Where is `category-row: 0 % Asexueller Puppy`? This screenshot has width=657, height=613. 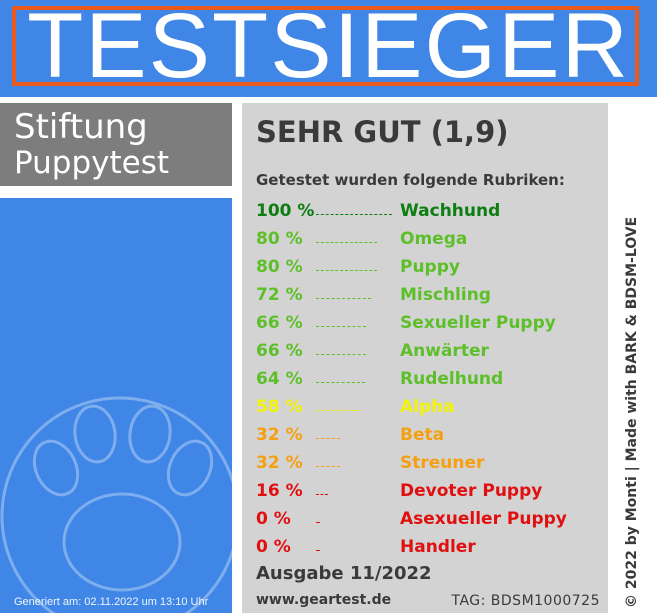 category-row: 0 % Asexueller Puppy is located at coordinates (432, 521).